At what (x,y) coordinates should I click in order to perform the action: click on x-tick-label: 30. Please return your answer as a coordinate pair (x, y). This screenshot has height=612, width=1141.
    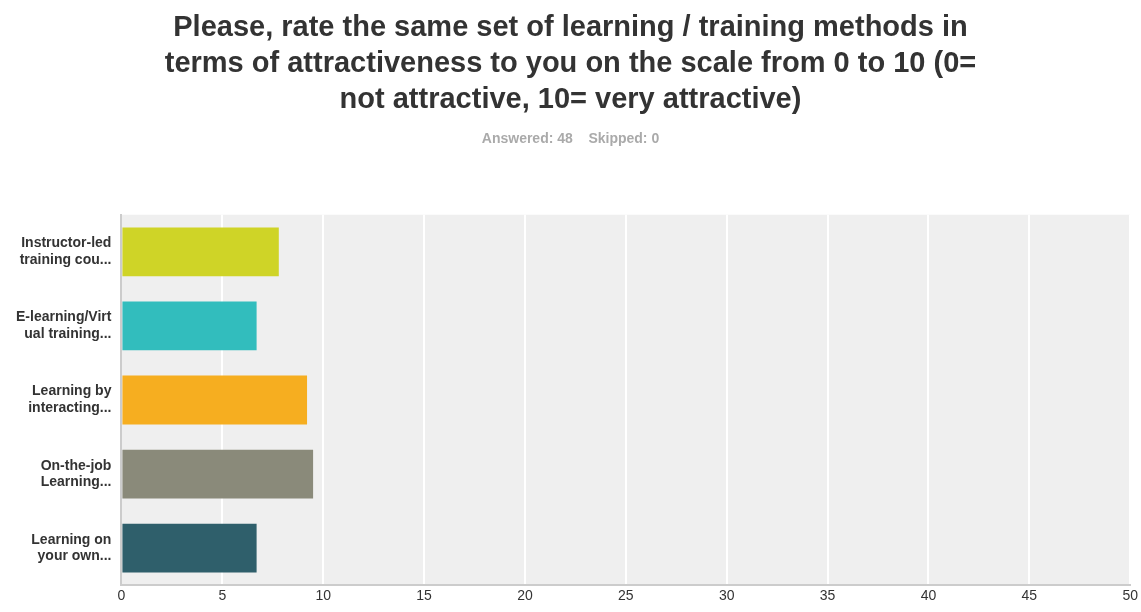
    Looking at the image, I should click on (726, 595).